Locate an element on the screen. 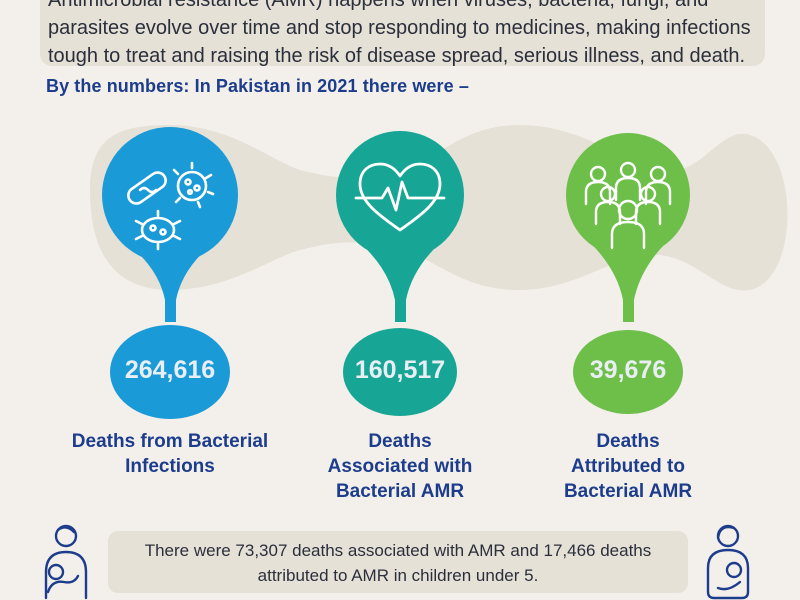 The image size is (800, 600). intro-box is located at coordinates (402, 33).